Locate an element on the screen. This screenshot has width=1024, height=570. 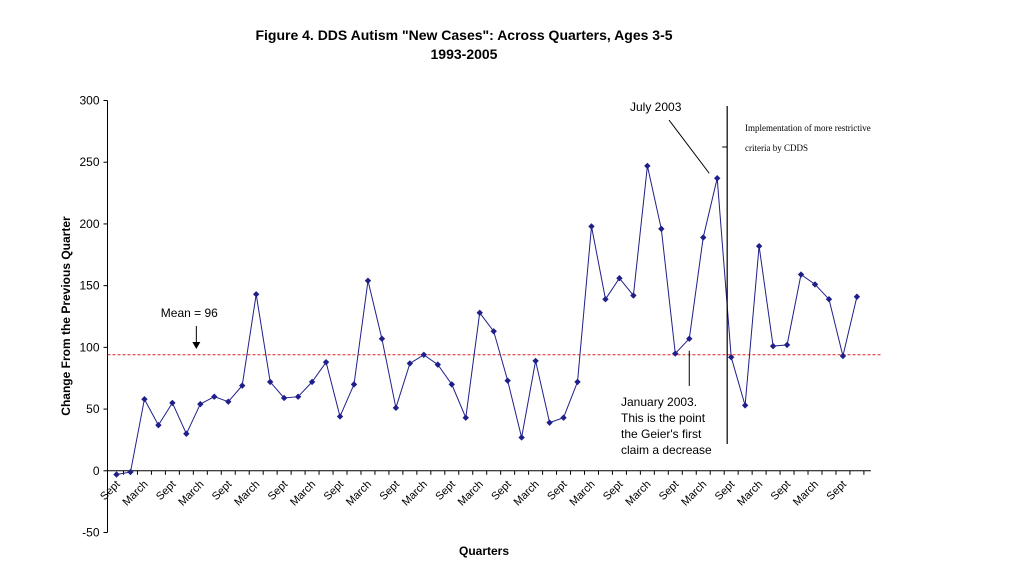
july-2003-annotation: July 2003 is located at coordinates (656, 107).